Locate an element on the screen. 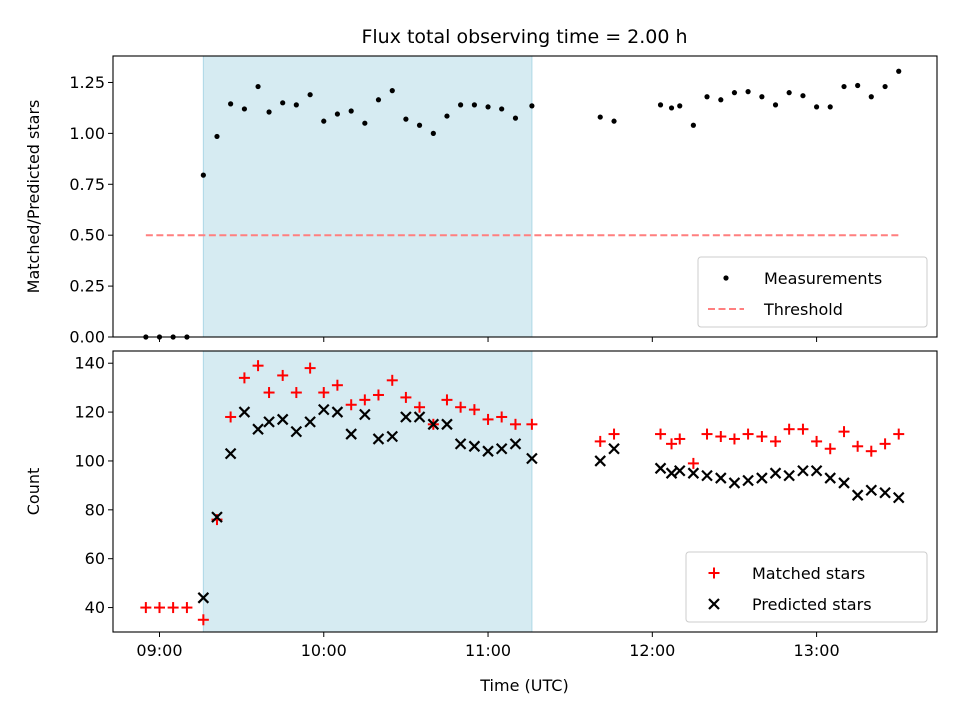 The image size is (960, 720). y-axis-label: Matched/Predicted stars is located at coordinates (33, 197).